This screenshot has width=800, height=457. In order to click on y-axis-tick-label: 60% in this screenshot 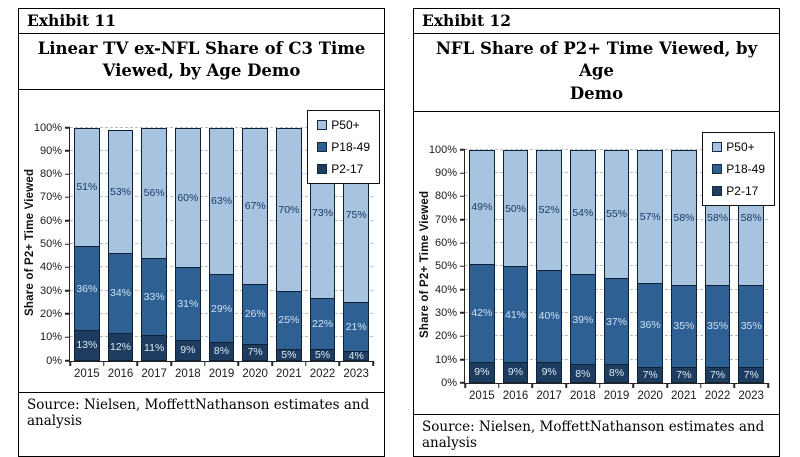, I will do `click(50, 220)`.